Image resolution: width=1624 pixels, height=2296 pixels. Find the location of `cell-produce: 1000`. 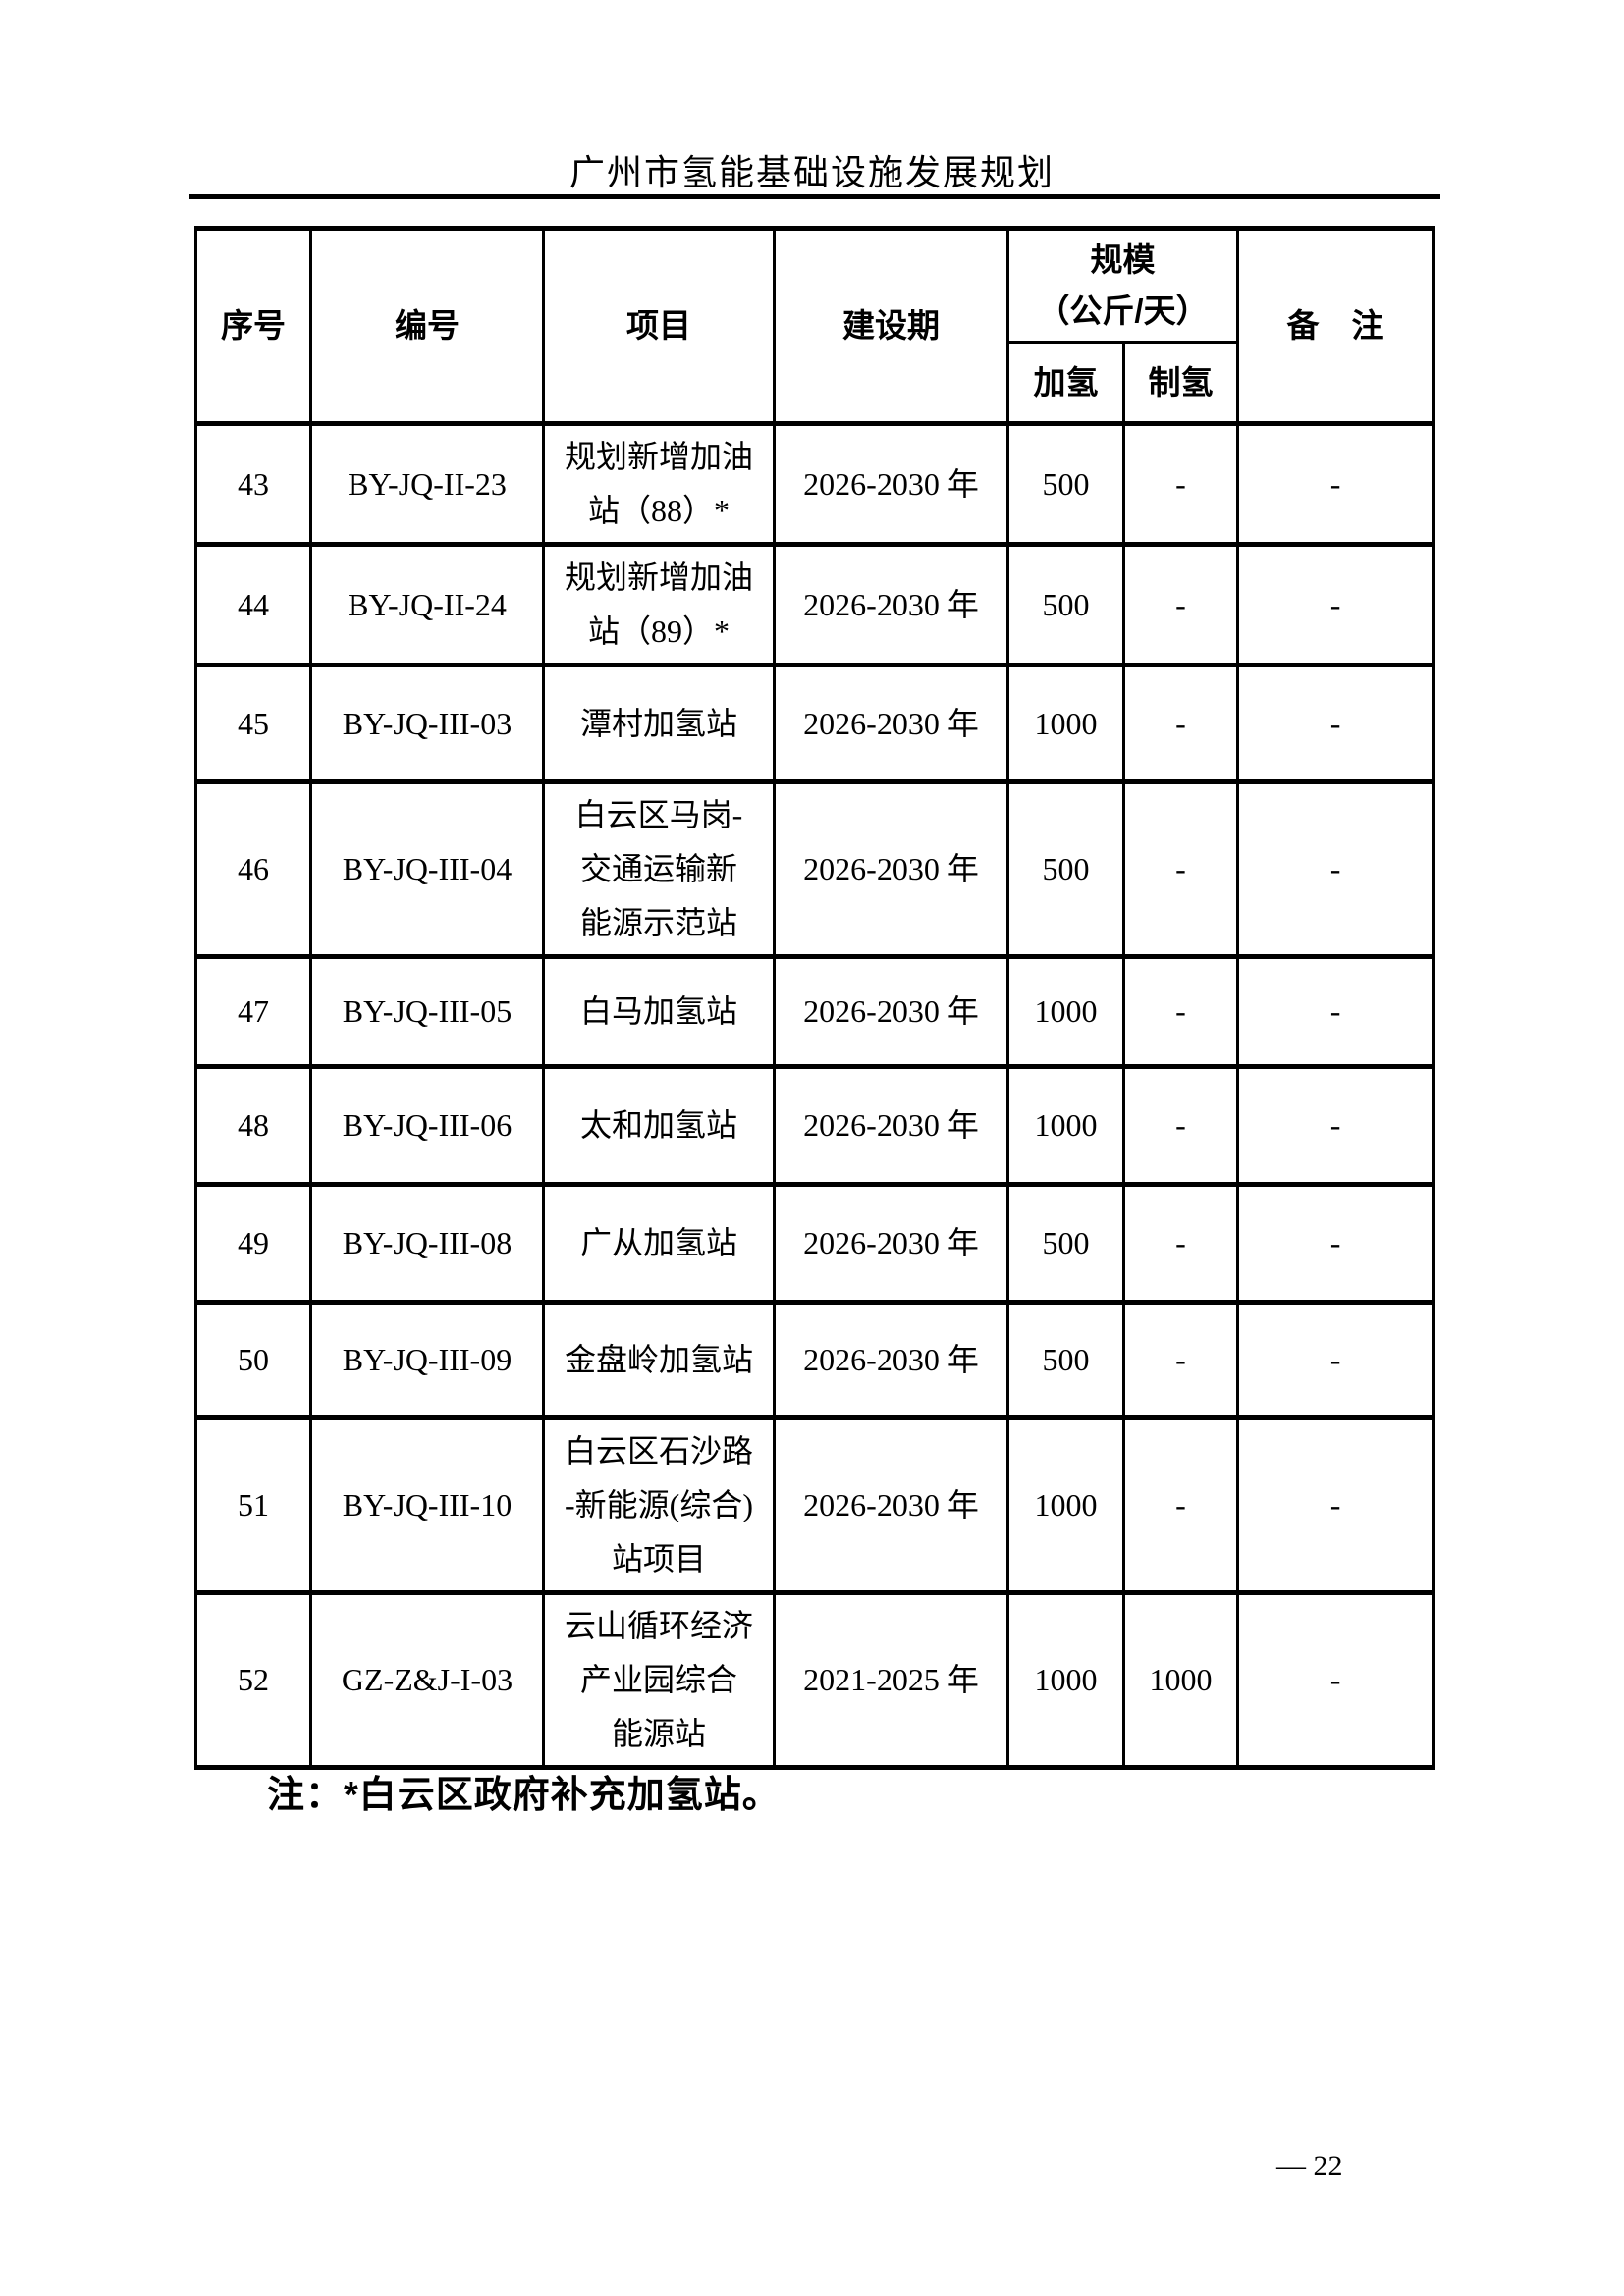

cell-produce: 1000 is located at coordinates (1180, 1680).